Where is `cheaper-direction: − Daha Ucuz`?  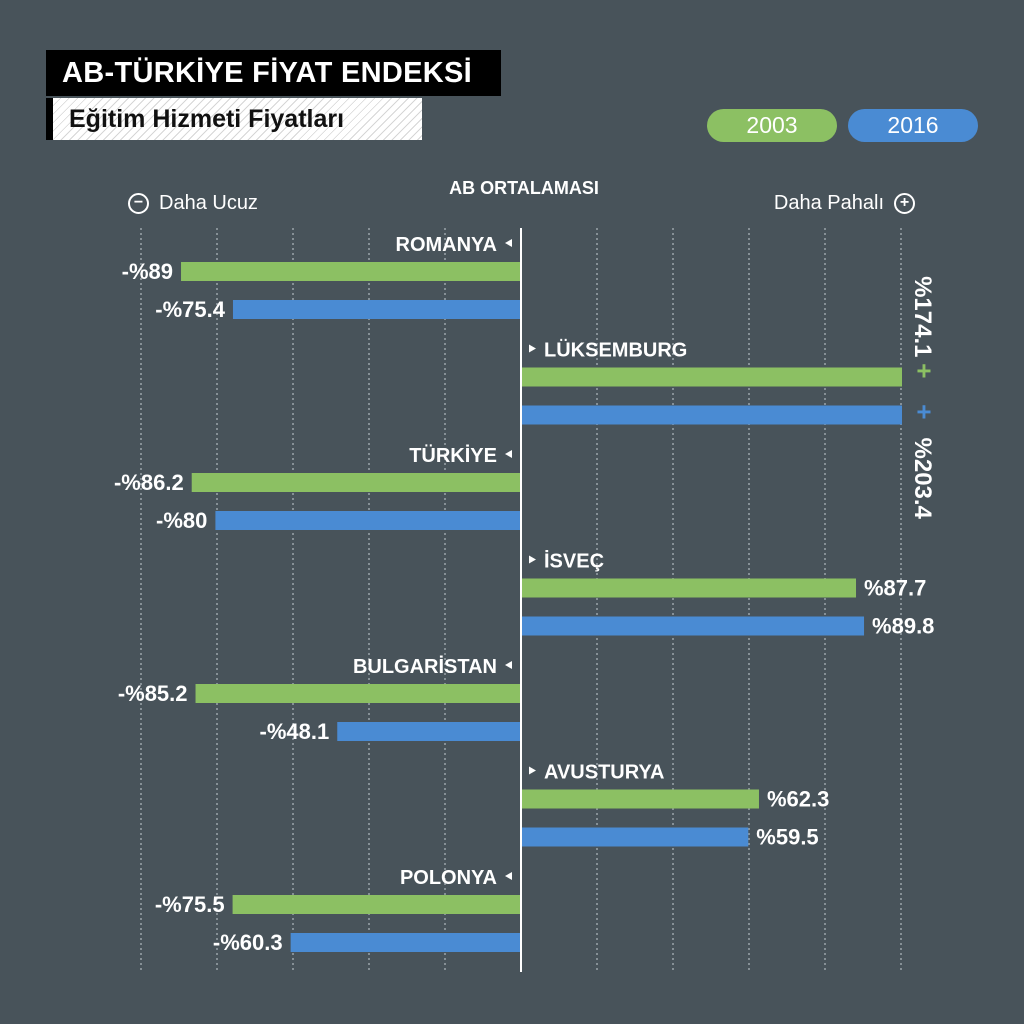
cheaper-direction: − Daha Ucuz is located at coordinates (193, 203).